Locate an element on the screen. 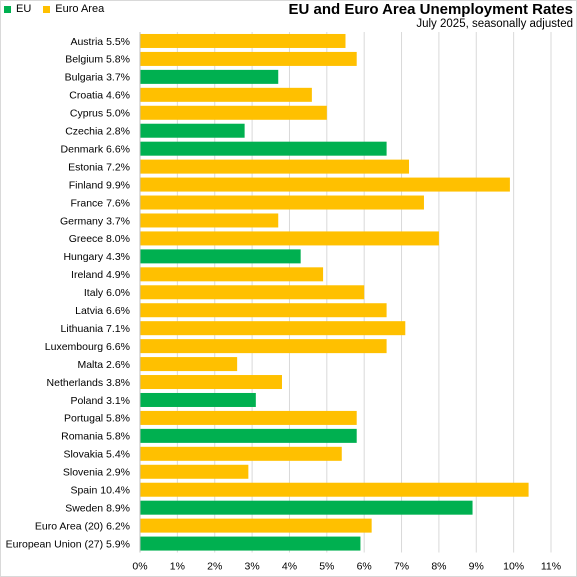 The image size is (577, 577). category-label: Denmark 6.6% is located at coordinates (95, 149).